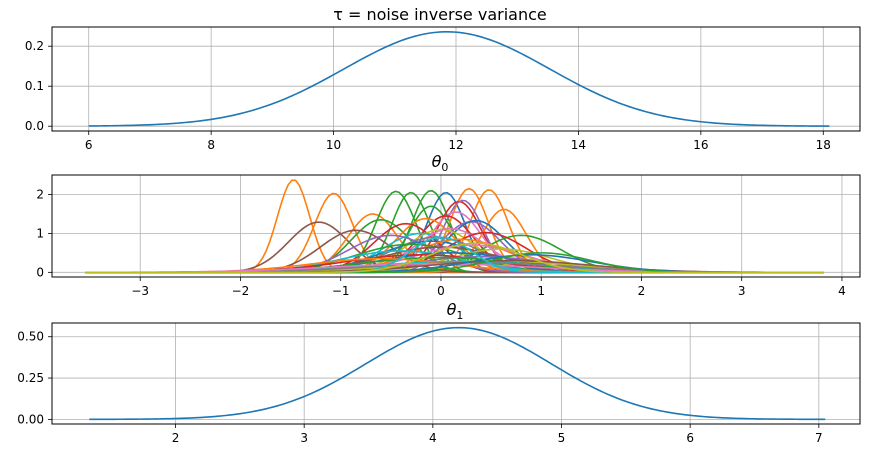  What do you see at coordinates (452, 309) in the screenshot?
I see `subplot-3-title-main: θ` at bounding box center [452, 309].